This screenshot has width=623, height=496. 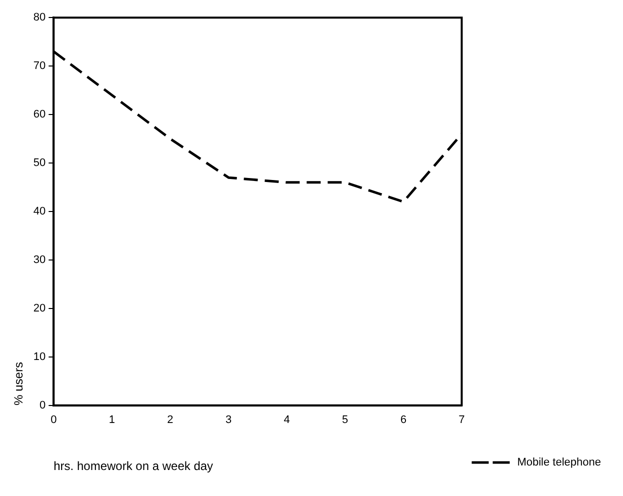 I want to click on x-tick-label: 4, so click(x=287, y=420).